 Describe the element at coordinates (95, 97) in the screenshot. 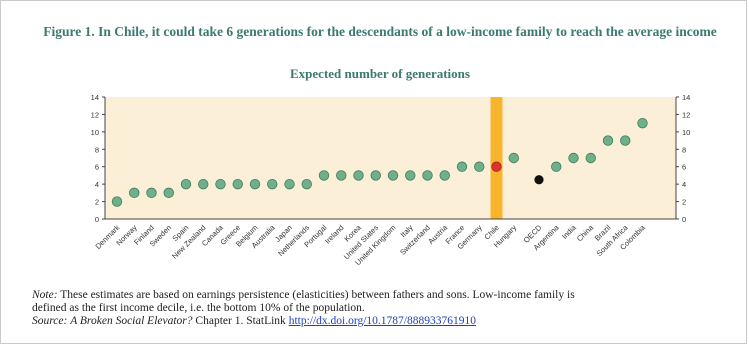

I see `y-tick-label-left: 14` at that location.